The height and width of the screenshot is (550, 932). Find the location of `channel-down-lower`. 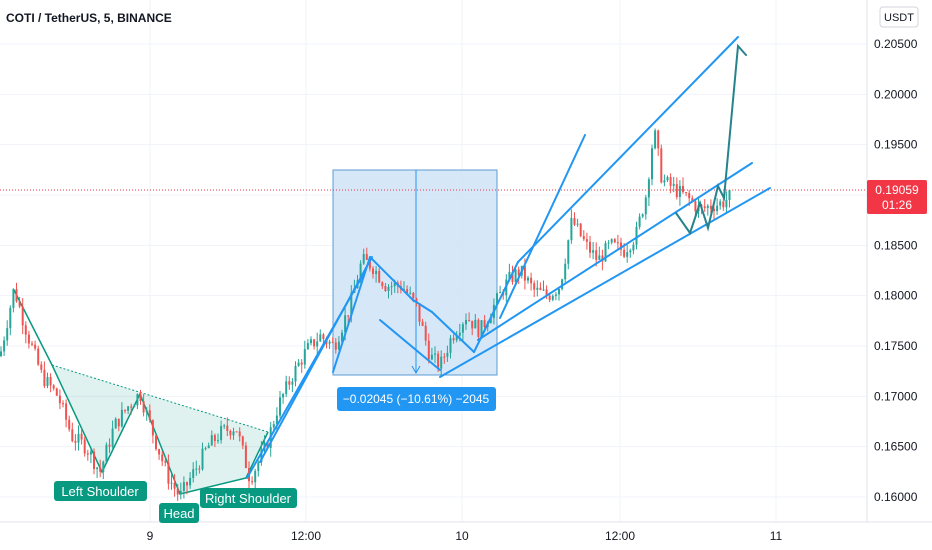

channel-down-lower is located at coordinates (410, 345).